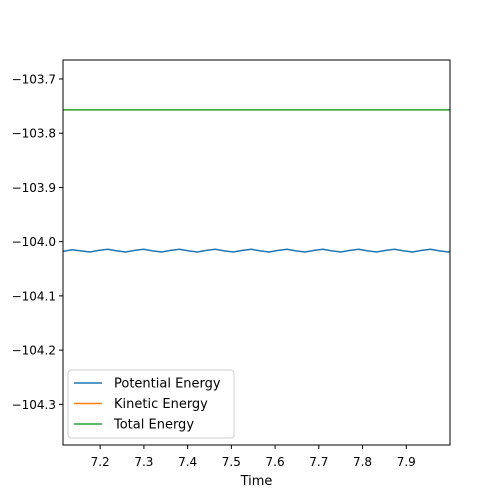 This screenshot has height=500, width=500. What do you see at coordinates (406, 462) in the screenshot?
I see `x-tick-label: 7.9` at bounding box center [406, 462].